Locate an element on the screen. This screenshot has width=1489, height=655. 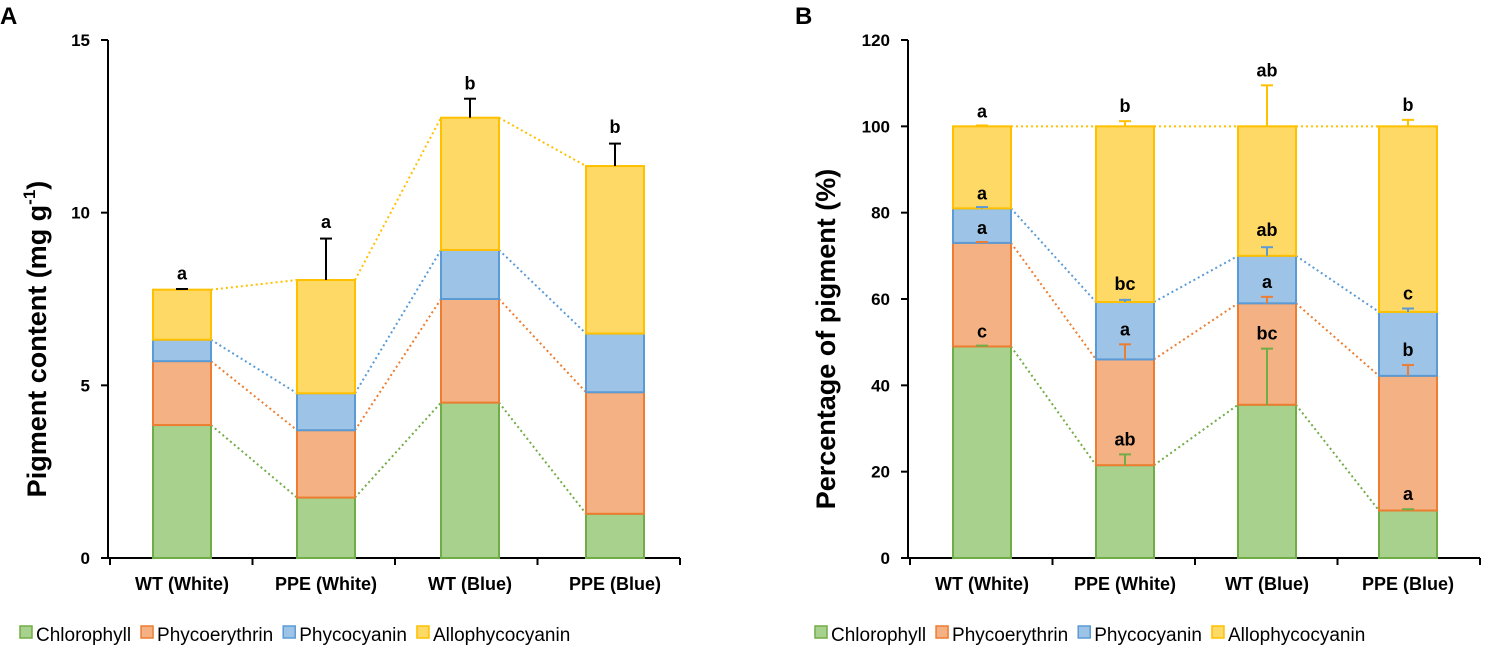
y-tick-label: 10 is located at coordinates (80, 213).